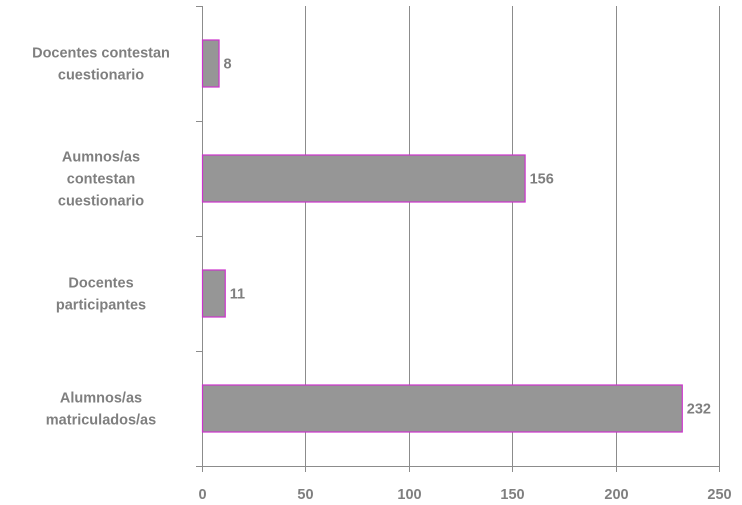  What do you see at coordinates (101, 399) in the screenshot?
I see `category-label: Alumnos/as` at bounding box center [101, 399].